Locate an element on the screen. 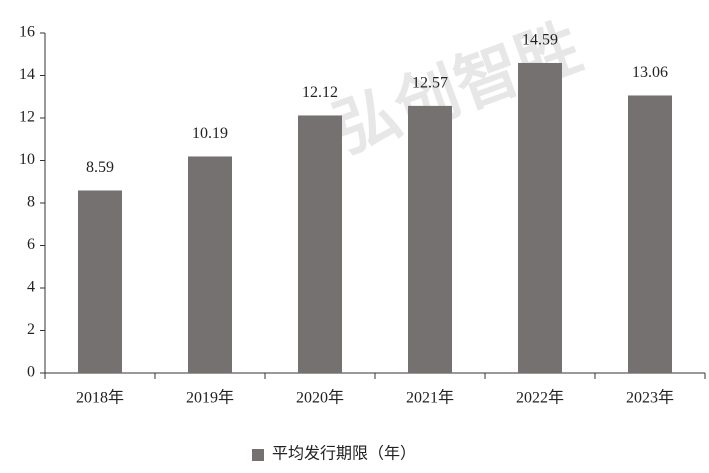 This screenshot has width=709, height=473. x-tick-label: 2023年 is located at coordinates (650, 398).